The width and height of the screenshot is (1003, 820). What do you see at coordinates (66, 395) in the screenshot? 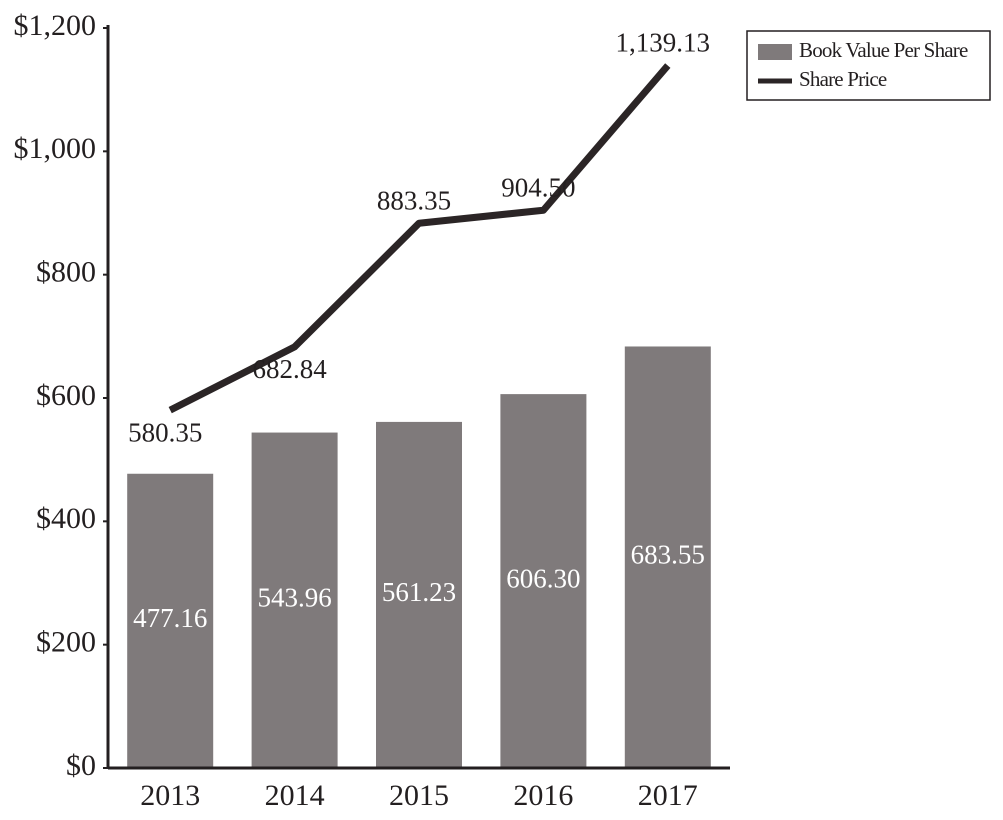
I see `y-tick-label: $600` at bounding box center [66, 395].